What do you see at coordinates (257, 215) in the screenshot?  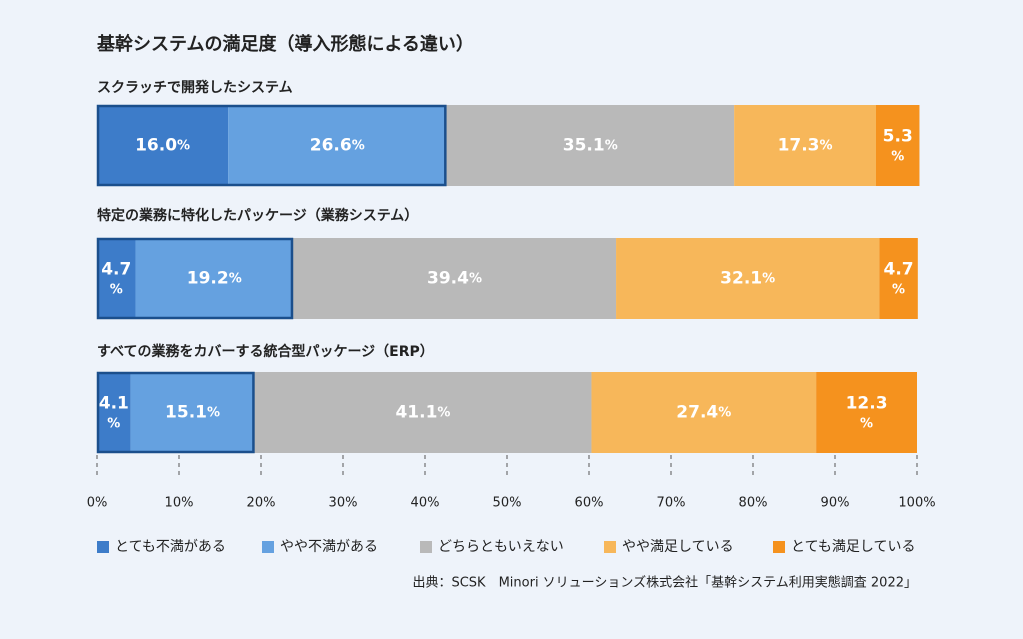 I see `category-label: 特定の業務に特化したパッケージ（業務システム）` at bounding box center [257, 215].